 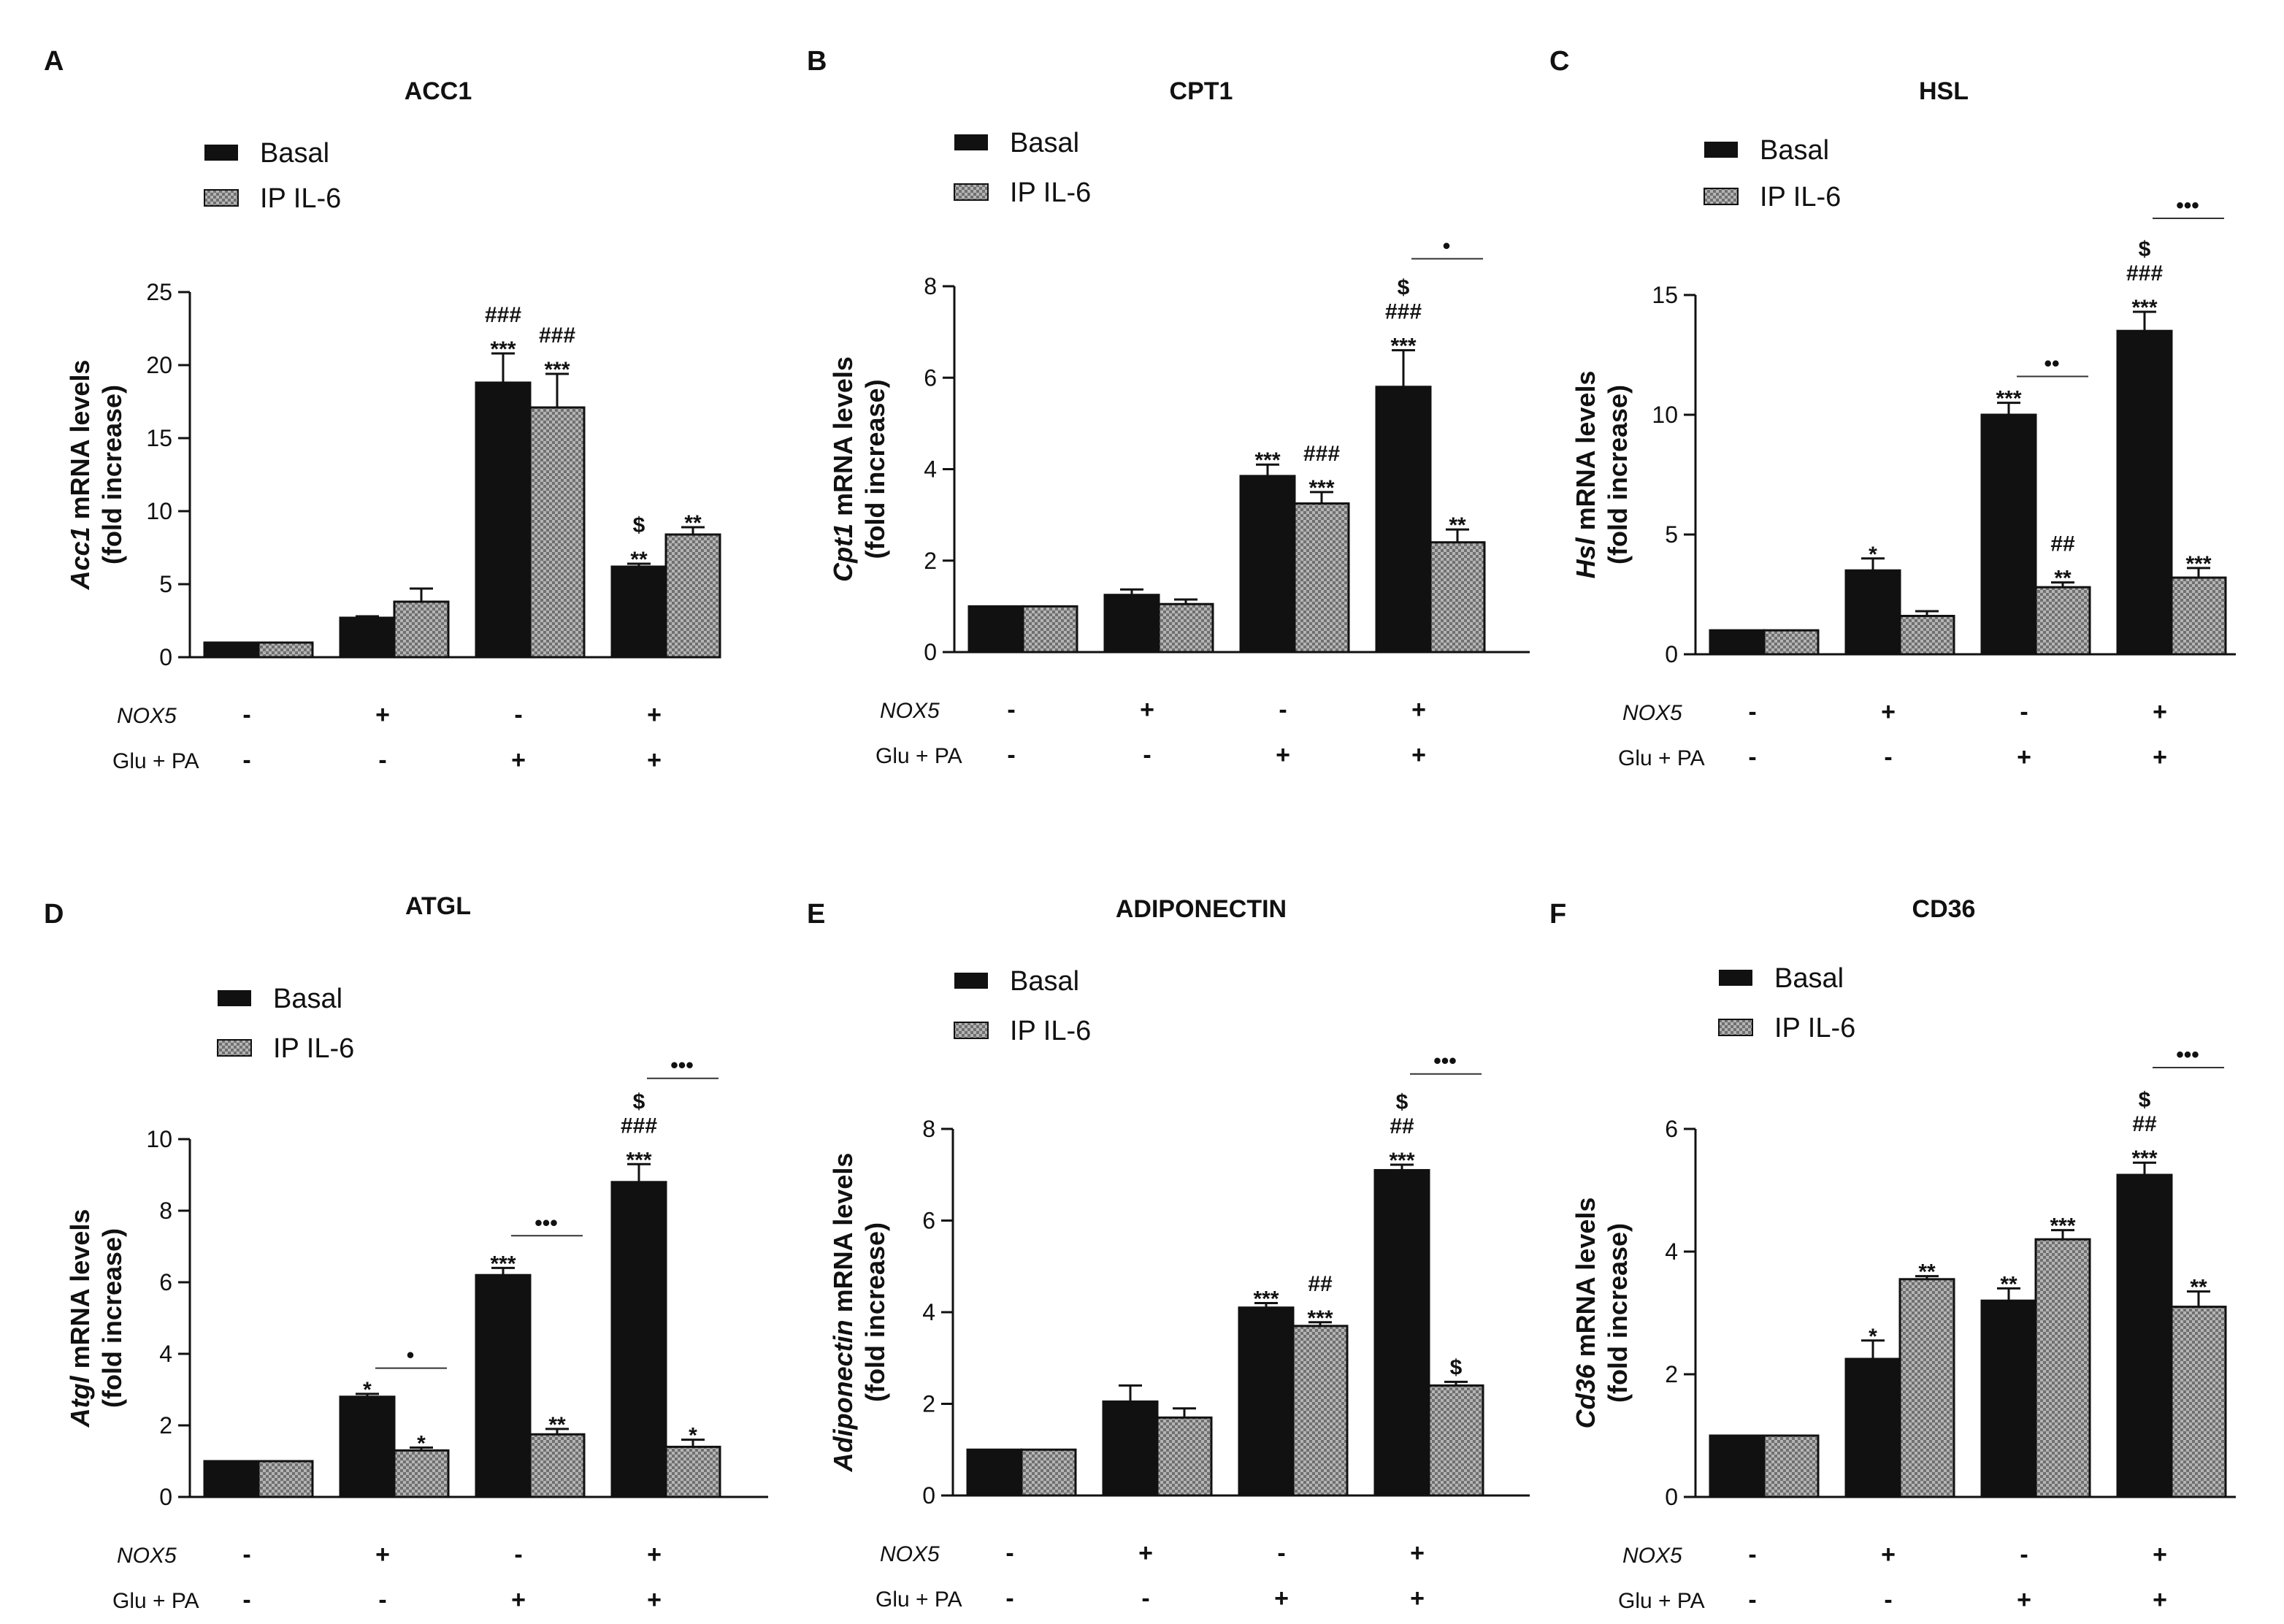 I want to click on panel-title: ACC1, so click(x=438, y=91).